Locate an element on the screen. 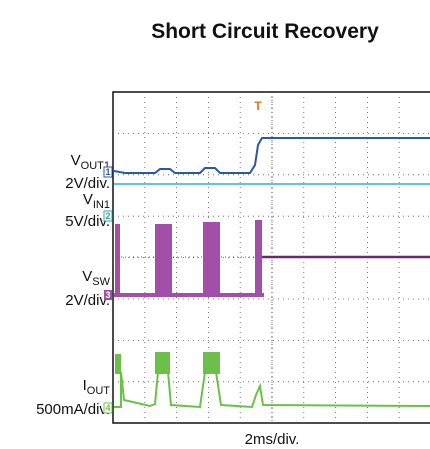  ch4-scale: 500mA/div. is located at coordinates (73, 409).